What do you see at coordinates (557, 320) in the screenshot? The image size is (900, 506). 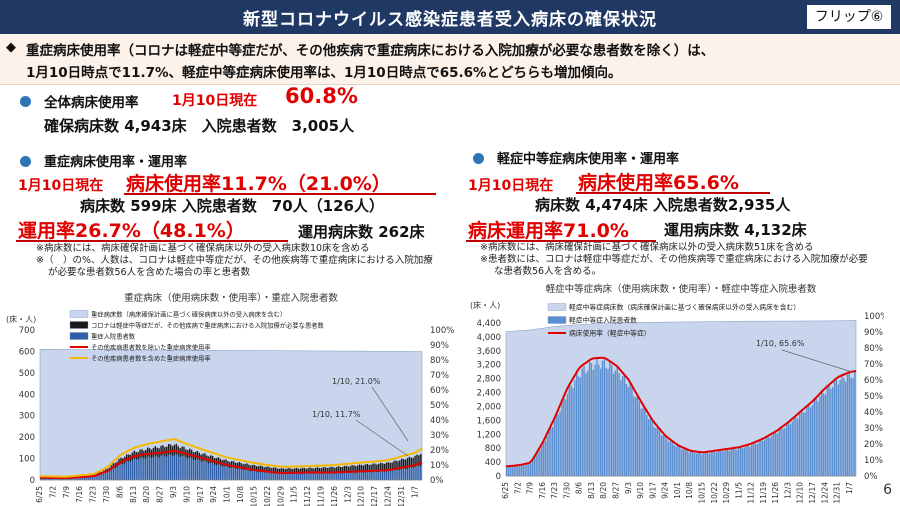 I see `legend-swatch` at bounding box center [557, 320].